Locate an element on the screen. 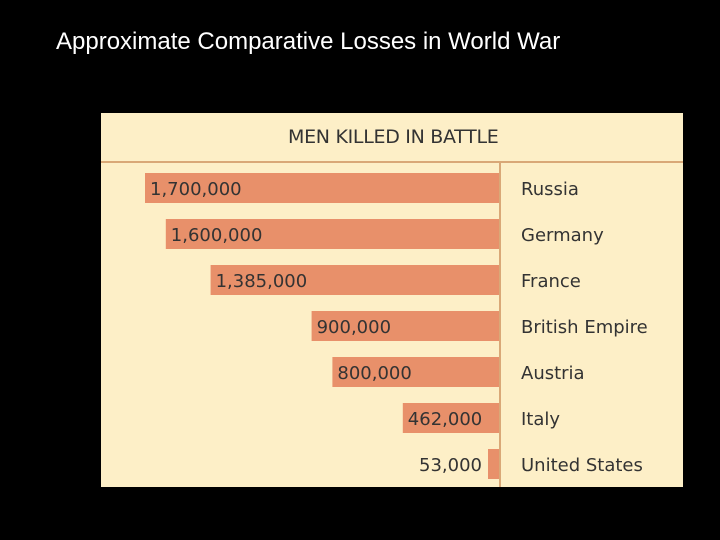  bar-austria is located at coordinates (415, 372).